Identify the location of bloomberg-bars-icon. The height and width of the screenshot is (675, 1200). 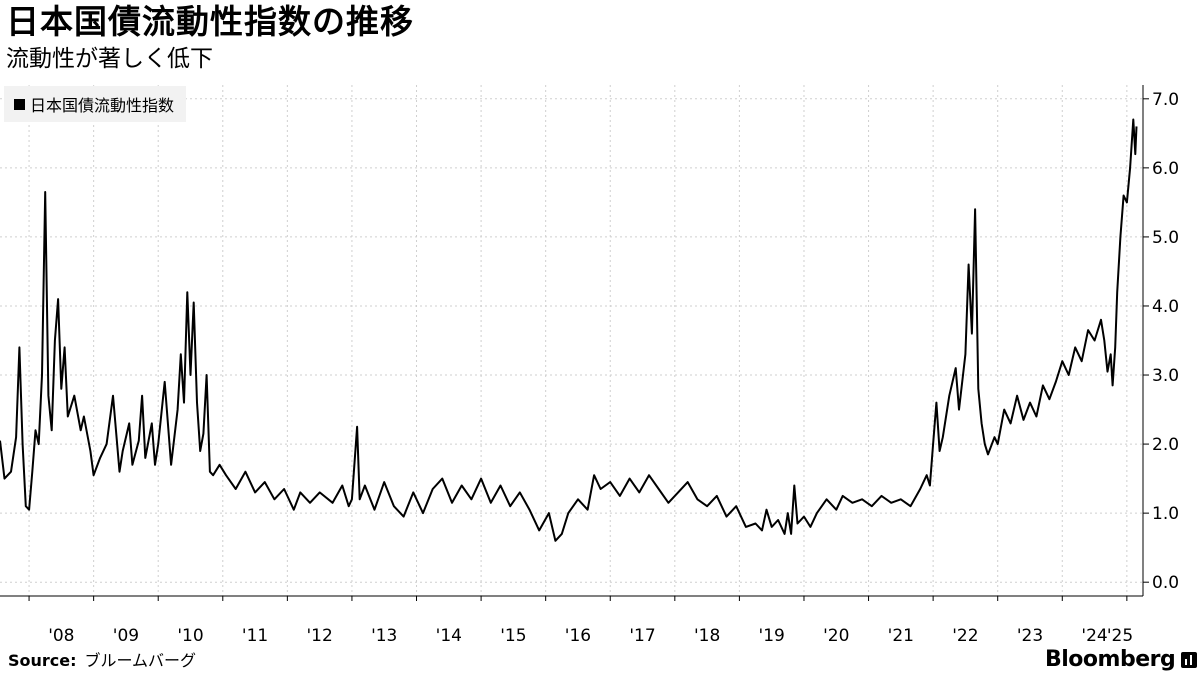
(1189, 660).